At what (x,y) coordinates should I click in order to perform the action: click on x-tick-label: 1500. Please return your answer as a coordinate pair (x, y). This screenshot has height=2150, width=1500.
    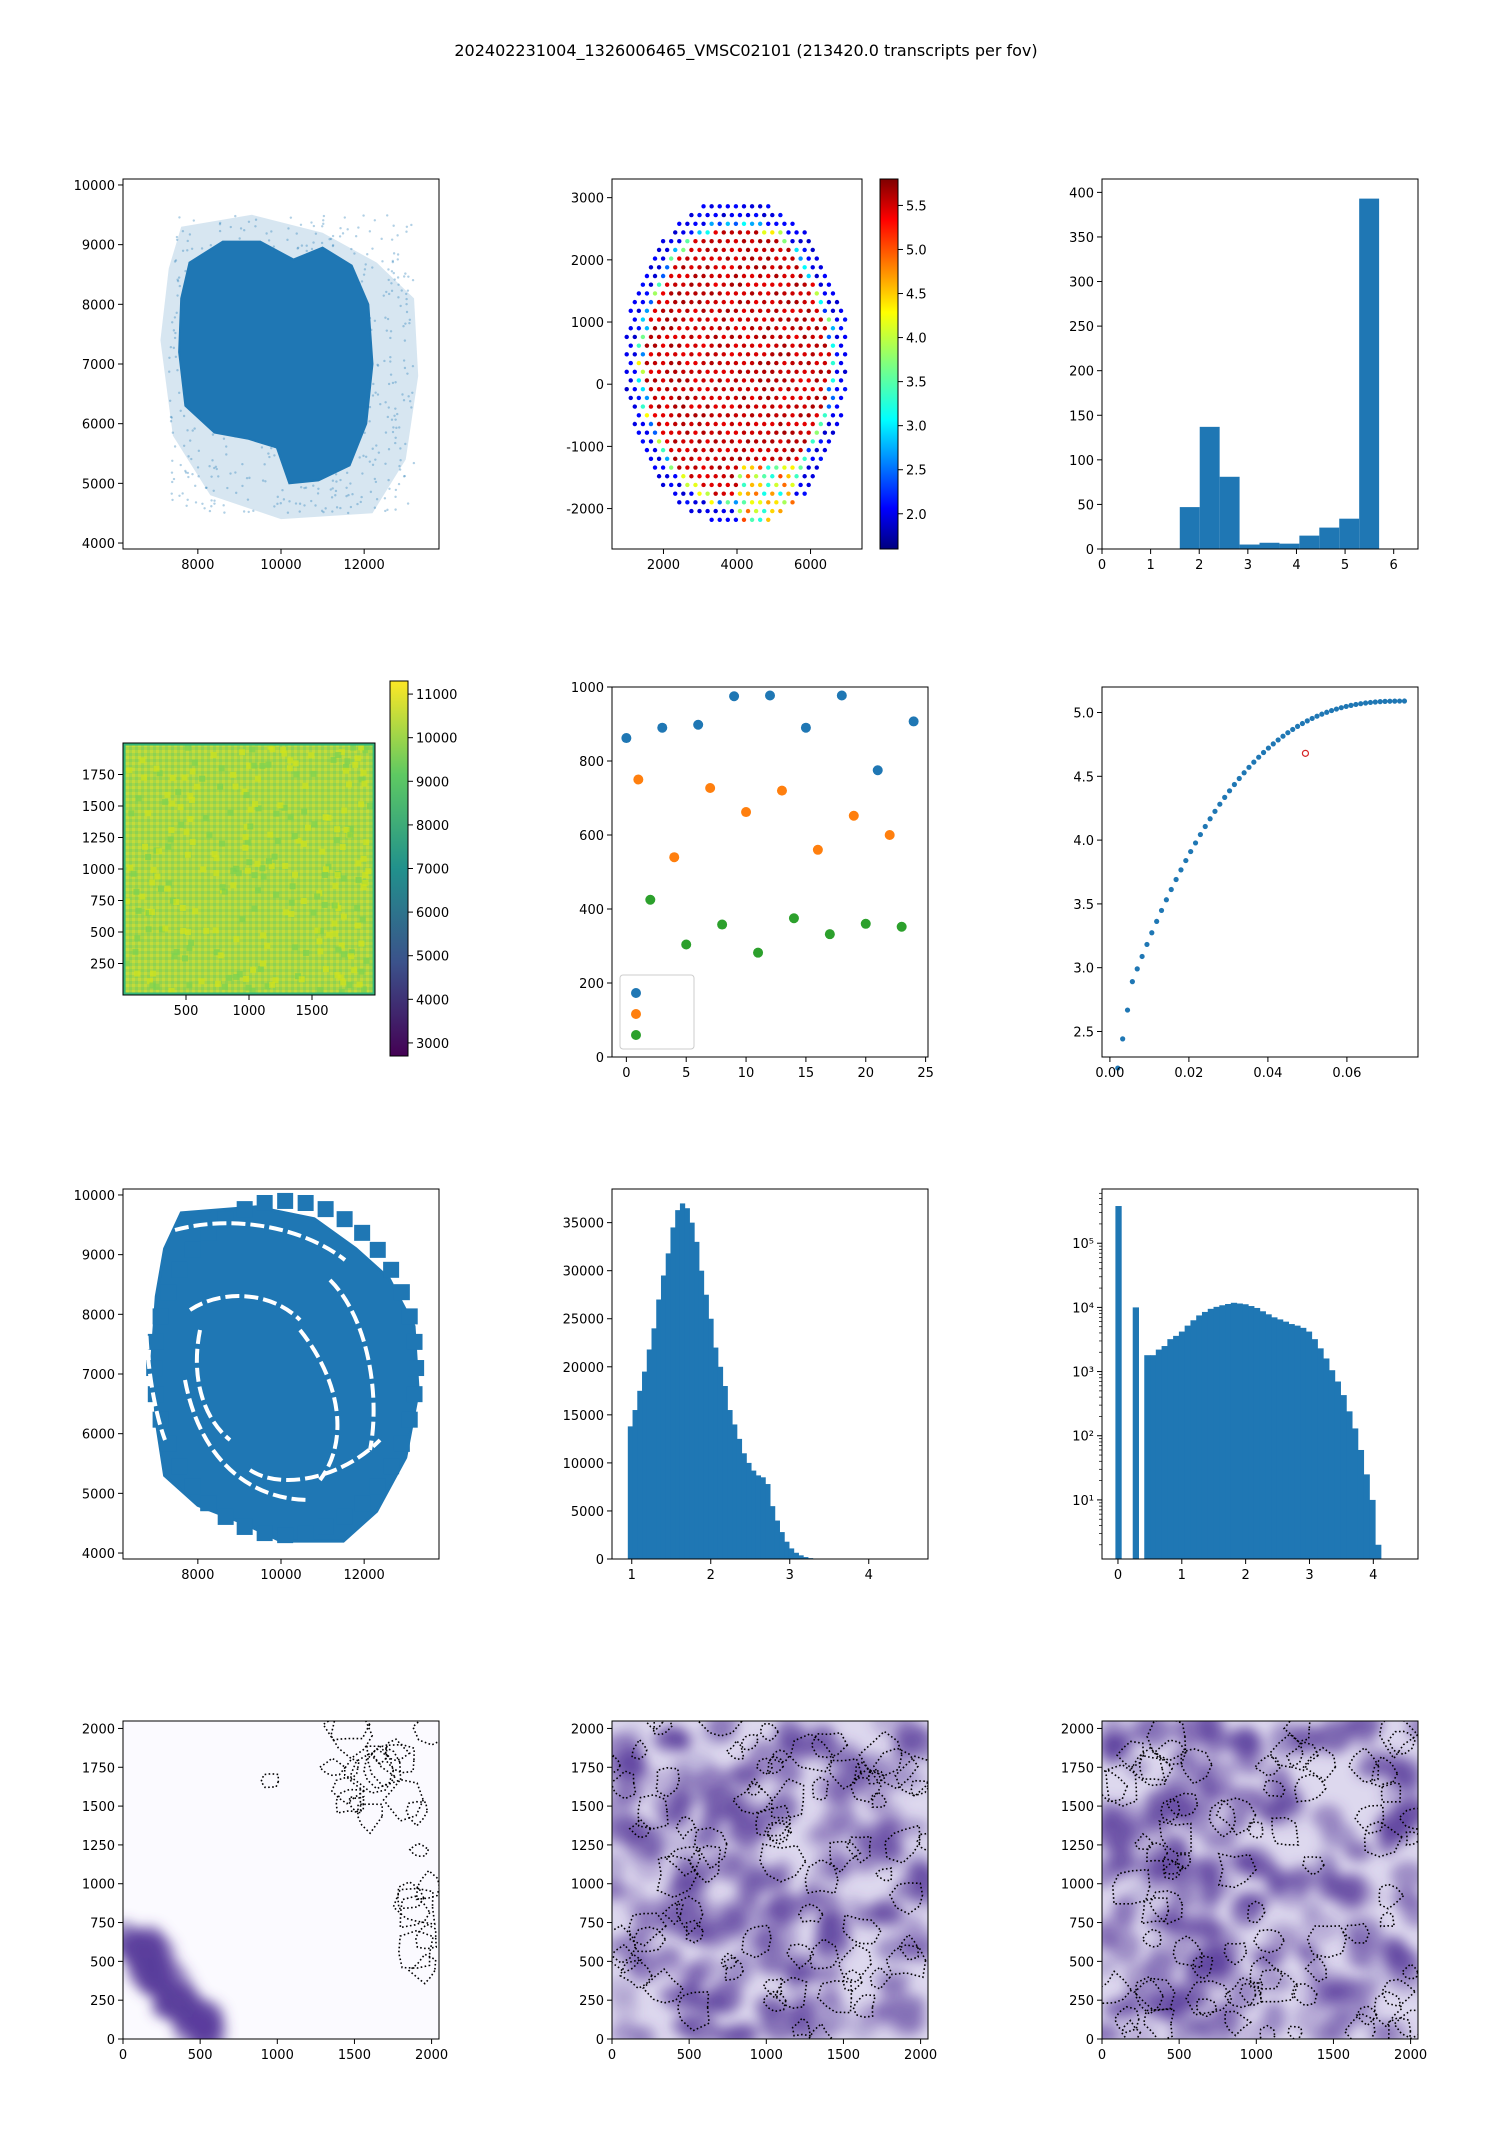
    Looking at the image, I should click on (354, 2055).